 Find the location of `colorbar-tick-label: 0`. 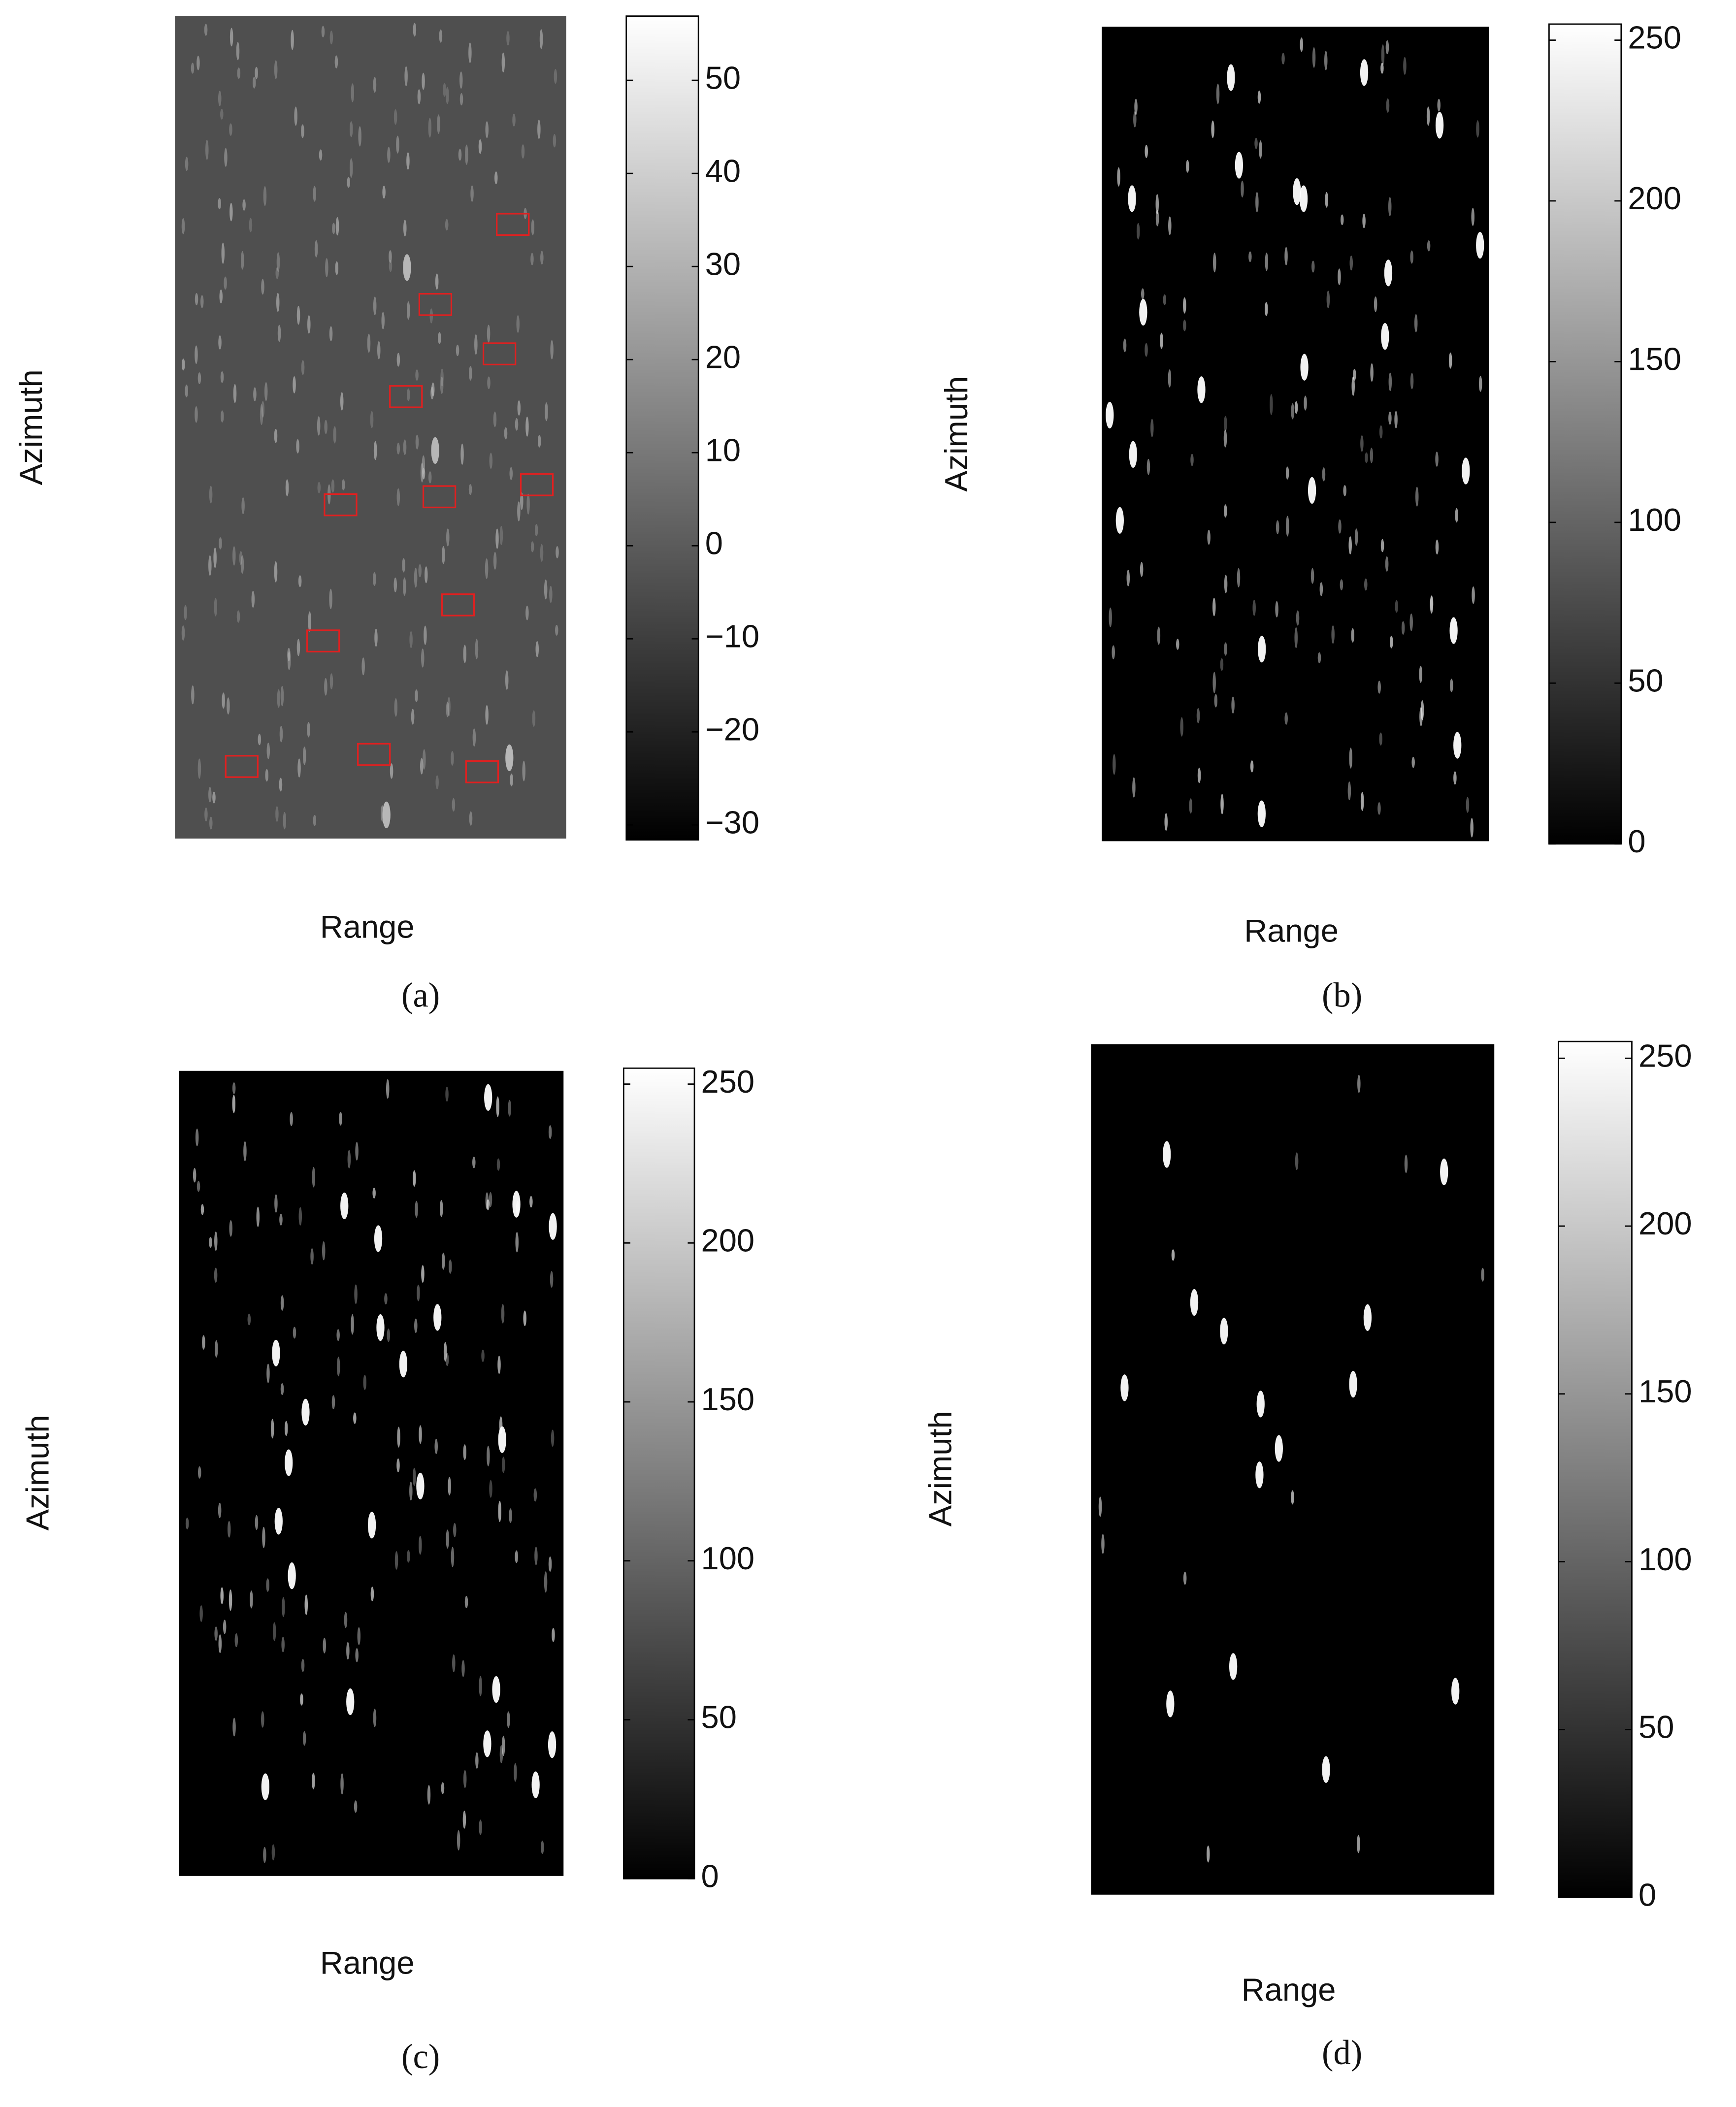

colorbar-tick-label: 0 is located at coordinates (714, 543).